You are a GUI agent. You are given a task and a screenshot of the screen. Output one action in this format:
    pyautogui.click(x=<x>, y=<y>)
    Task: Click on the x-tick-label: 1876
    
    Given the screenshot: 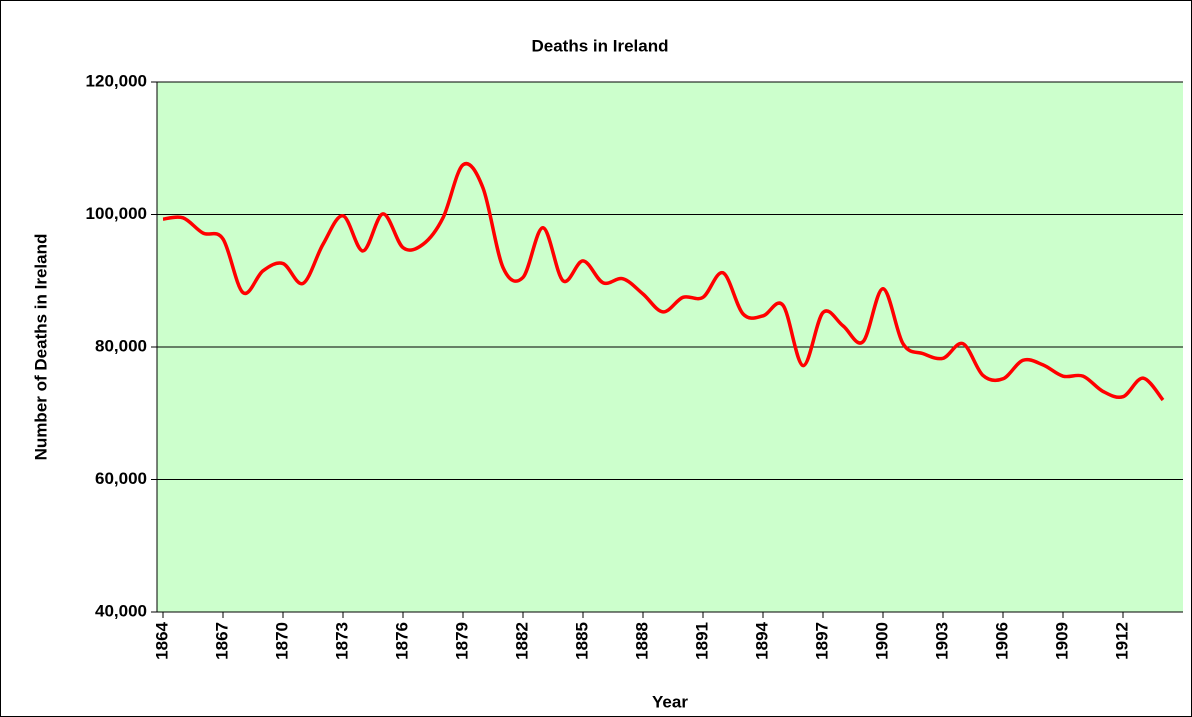 What is the action you would take?
    pyautogui.click(x=401, y=641)
    